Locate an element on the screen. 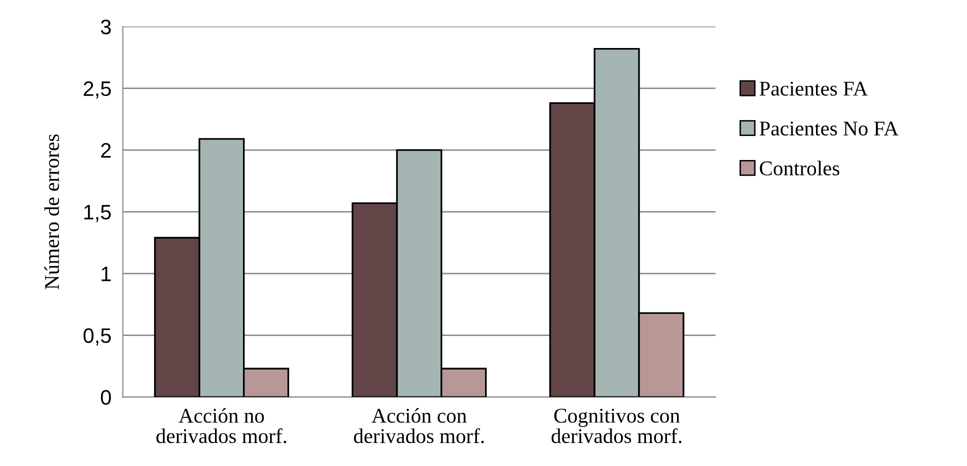 The image size is (967, 466). y-tick-label: 2,5 is located at coordinates (97, 90).